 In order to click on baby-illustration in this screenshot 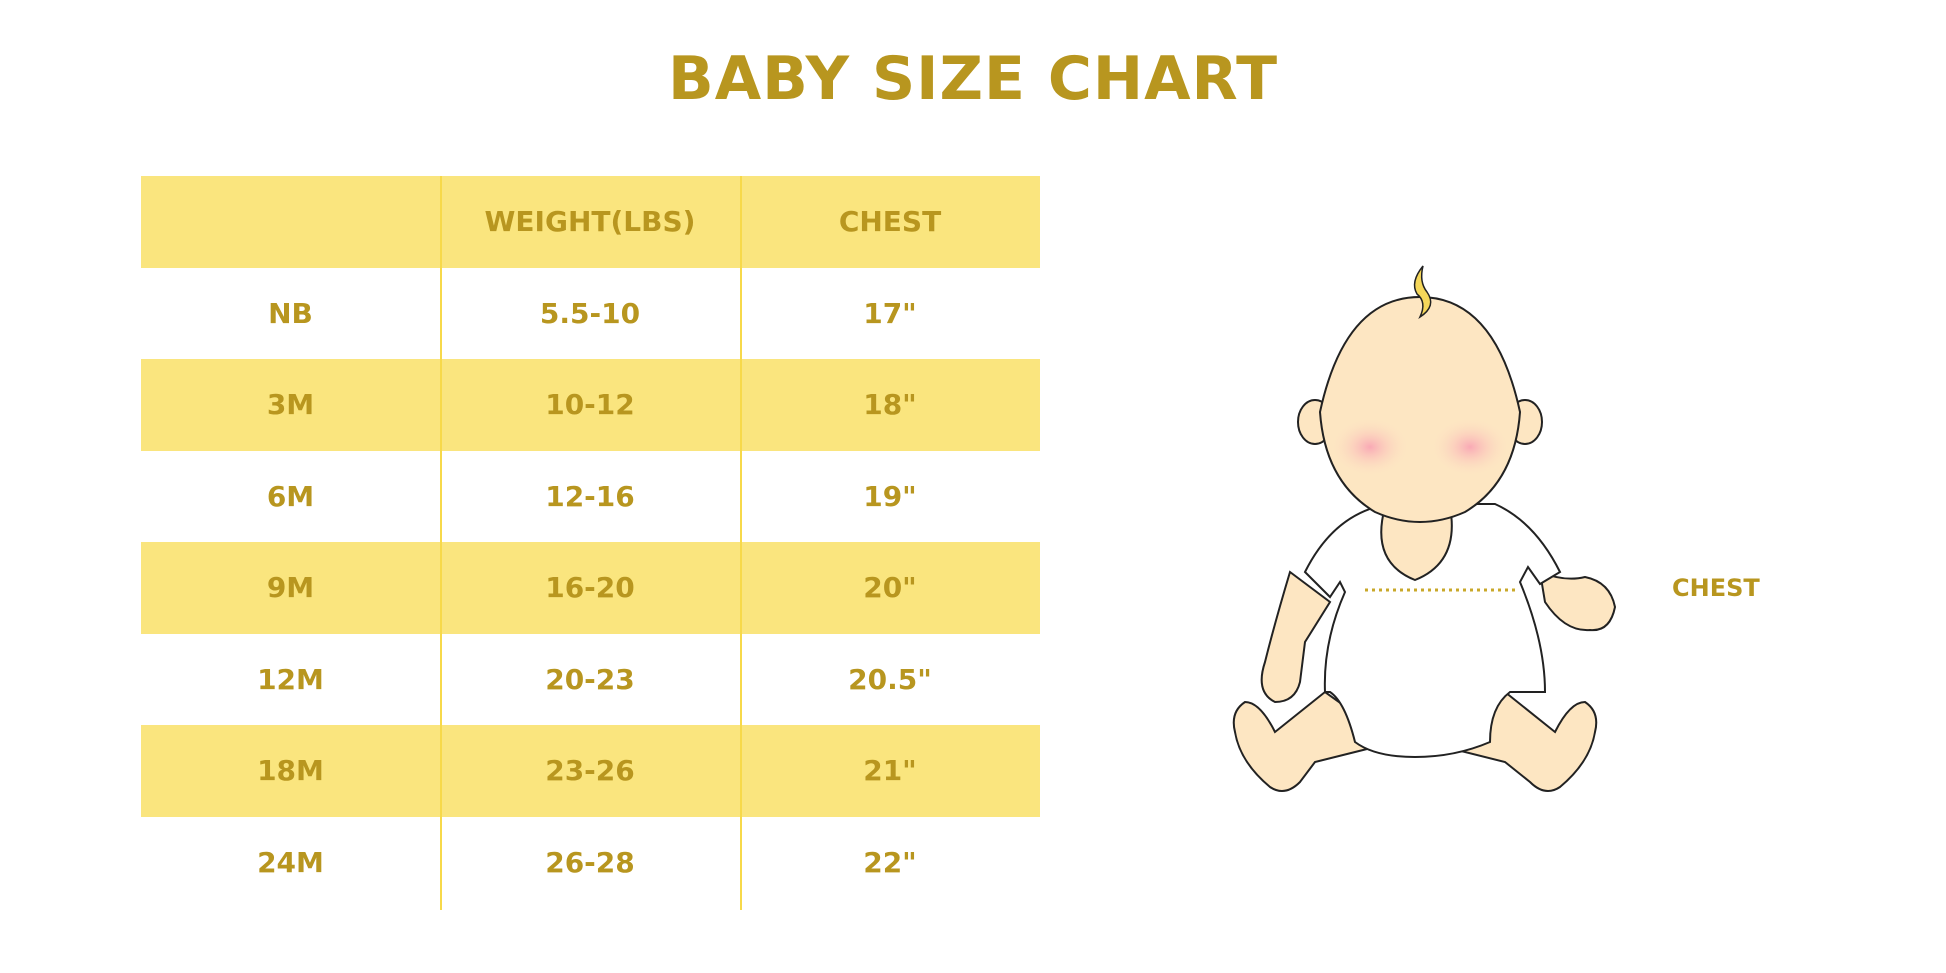, I will do `click(1424, 528)`.